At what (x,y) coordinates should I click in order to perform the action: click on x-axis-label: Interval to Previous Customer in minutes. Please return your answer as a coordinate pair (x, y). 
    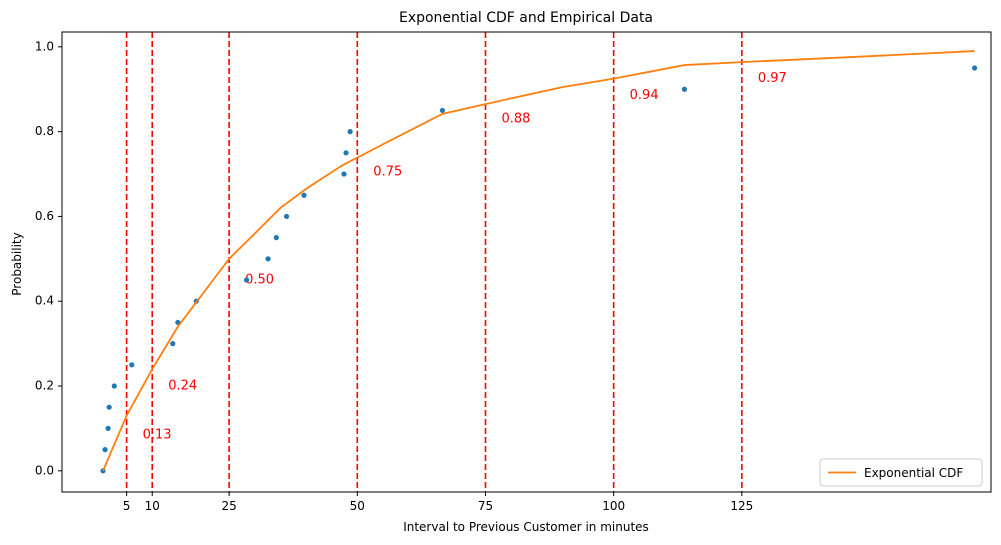
    Looking at the image, I should click on (526, 527).